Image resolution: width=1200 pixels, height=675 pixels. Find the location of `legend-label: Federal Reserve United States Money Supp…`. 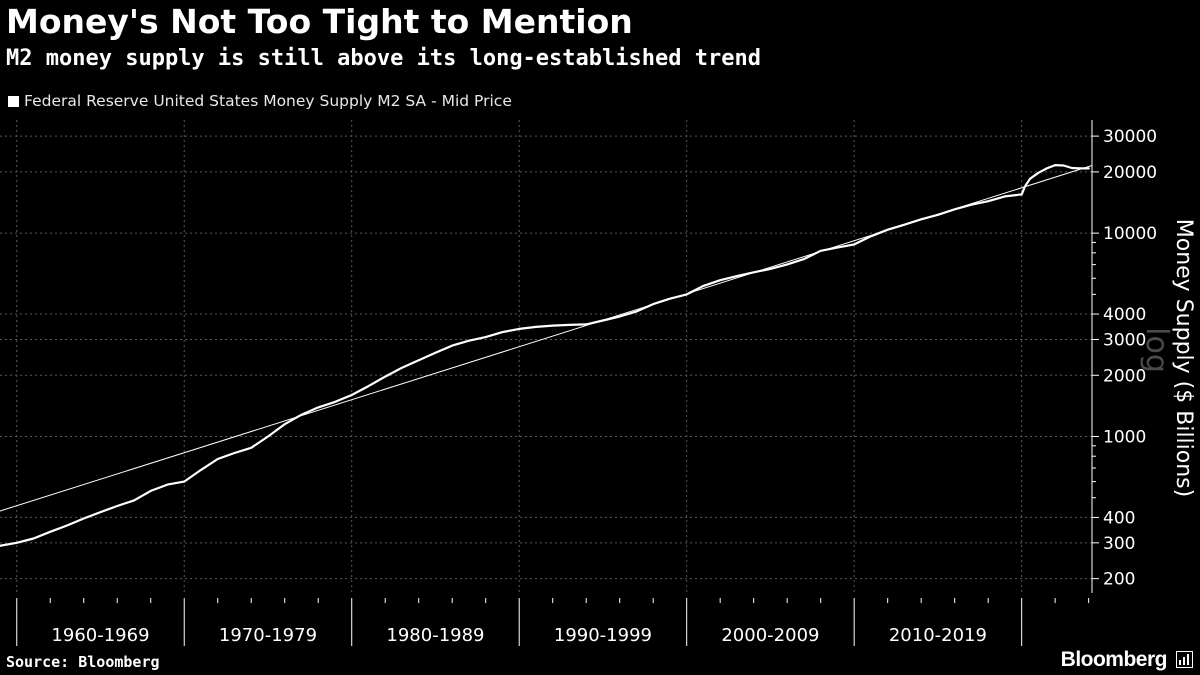

legend-label: Federal Reserve United States Money Supp… is located at coordinates (268, 101).